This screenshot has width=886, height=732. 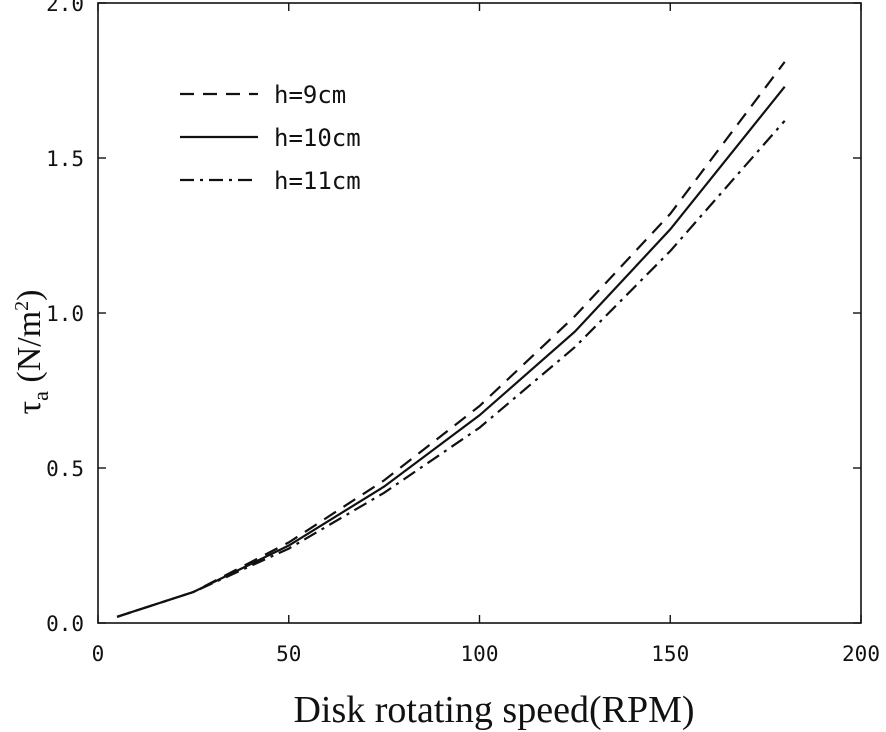 I want to click on x-tick-labels: 0 50 100 150 200, so click(x=486, y=654).